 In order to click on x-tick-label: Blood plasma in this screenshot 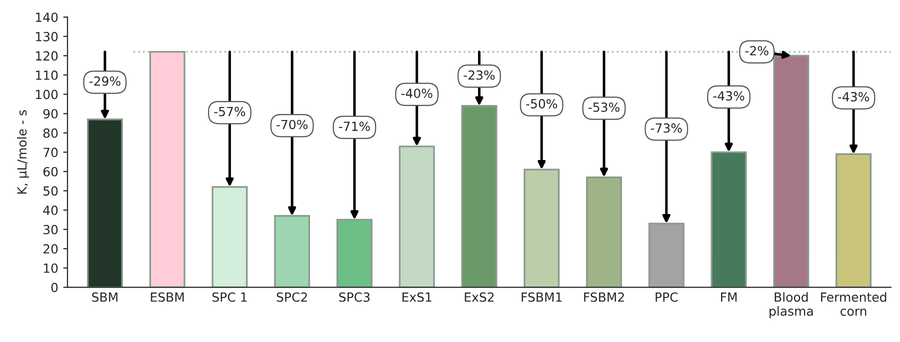, I will do `click(791, 305)`.